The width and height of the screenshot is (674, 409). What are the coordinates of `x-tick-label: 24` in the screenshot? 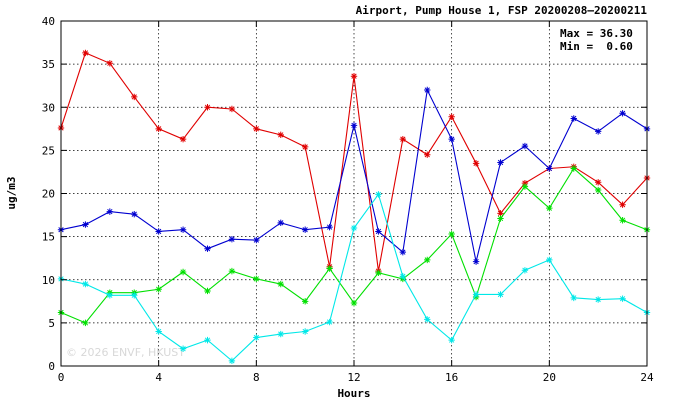 It's located at (647, 377).